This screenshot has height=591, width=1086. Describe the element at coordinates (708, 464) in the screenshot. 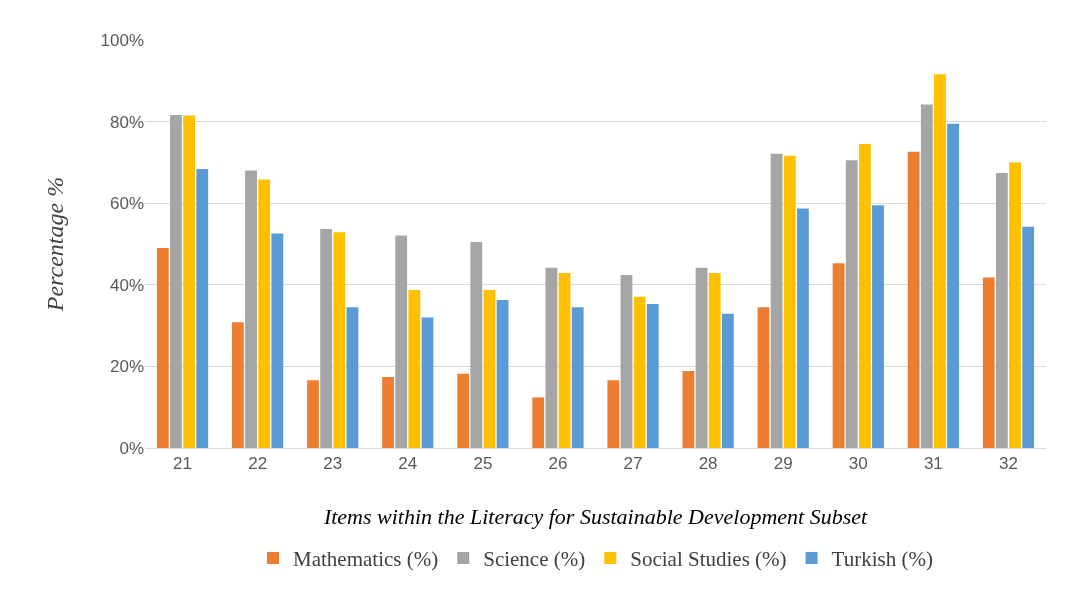

I see `x-tick-label: 28` at that location.